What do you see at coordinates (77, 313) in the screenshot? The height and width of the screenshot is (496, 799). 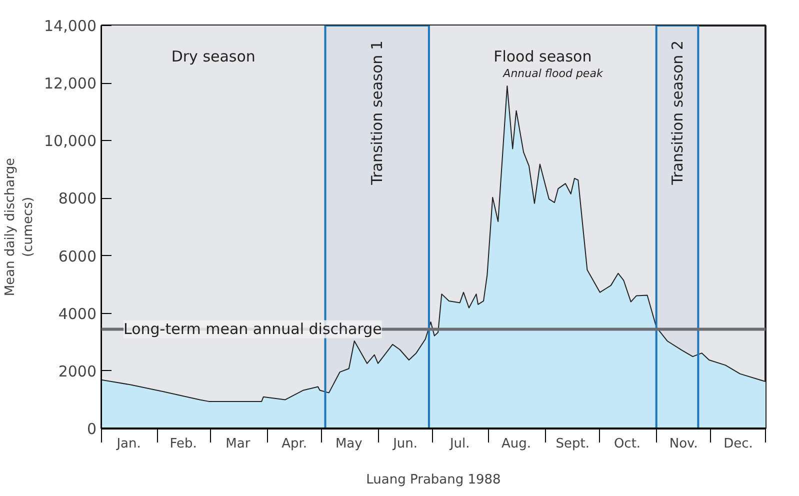 I see `y-tick-label: 4000` at bounding box center [77, 313].